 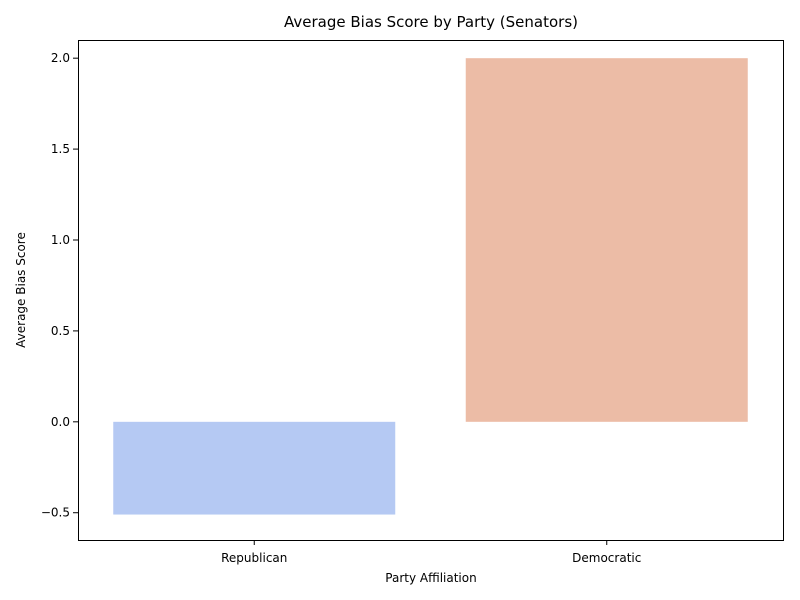 What do you see at coordinates (60, 331) in the screenshot?
I see `y-tick-label: 0.5` at bounding box center [60, 331].